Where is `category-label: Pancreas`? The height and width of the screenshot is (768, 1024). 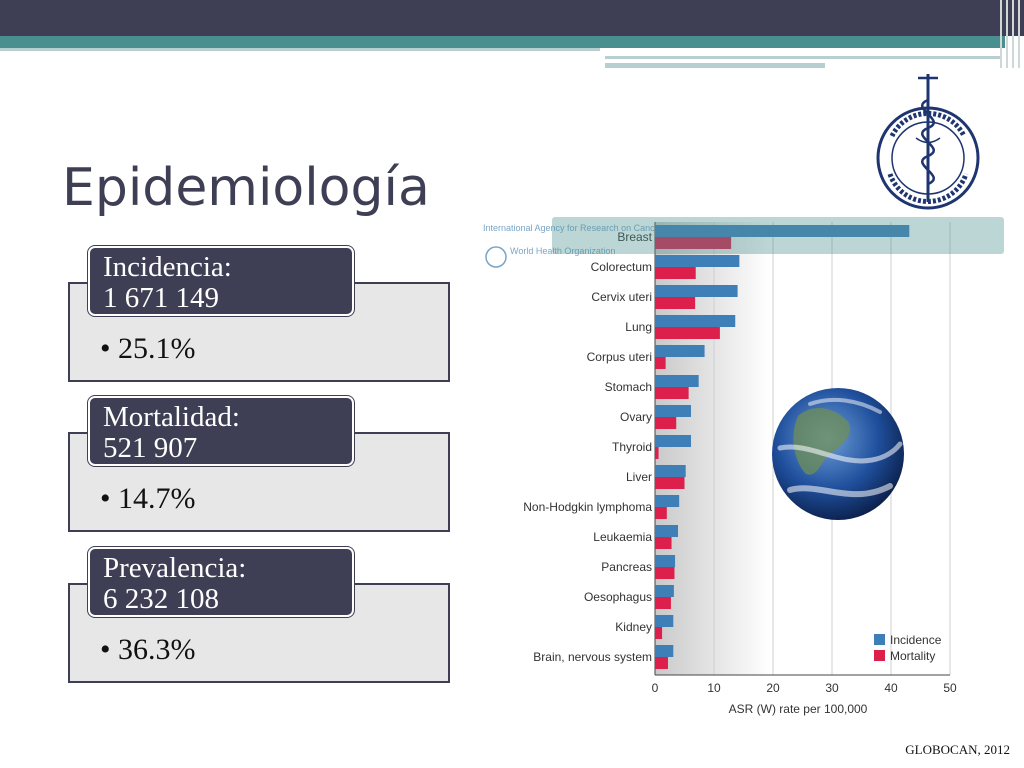 category-label: Pancreas is located at coordinates (626, 567).